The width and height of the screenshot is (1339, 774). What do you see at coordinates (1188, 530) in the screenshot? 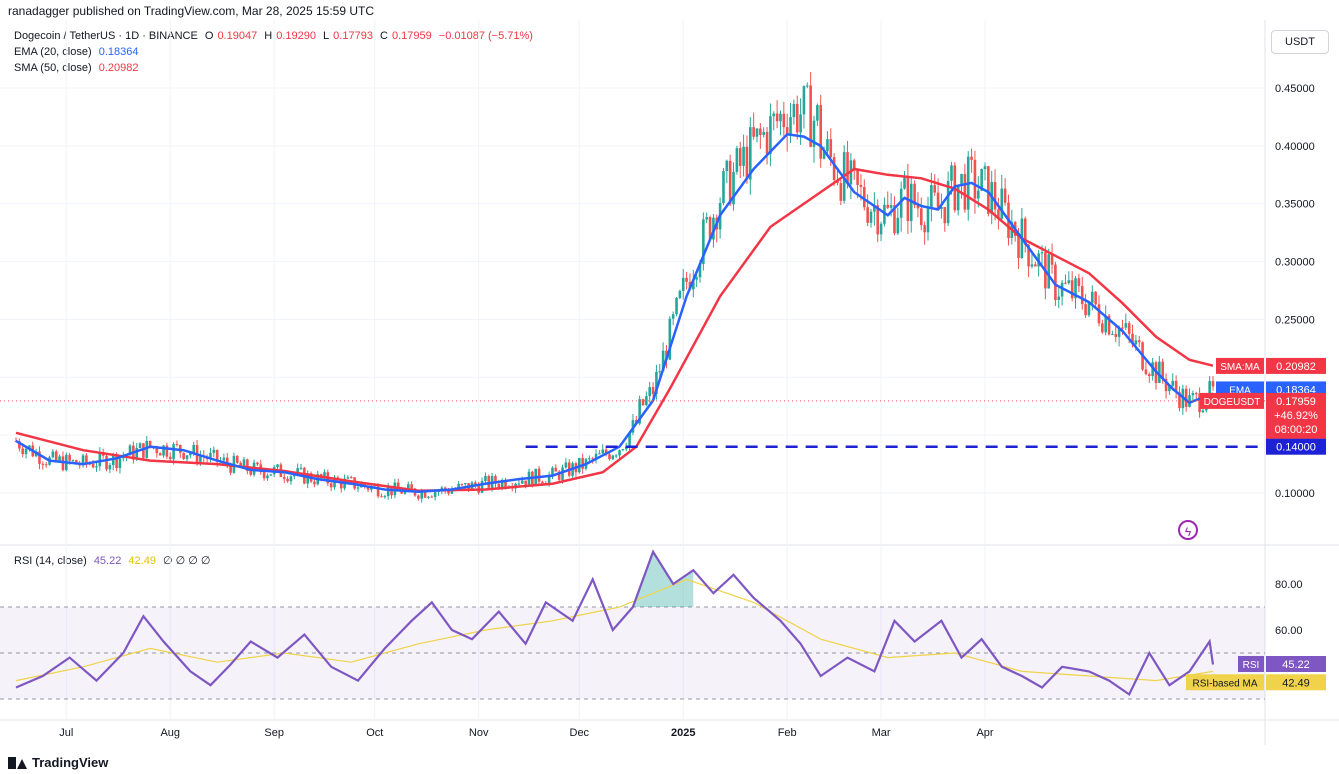
I see `flash-icon: ϟ` at bounding box center [1188, 530].